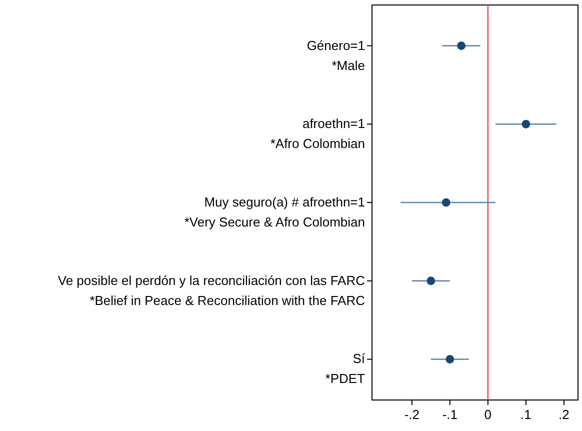 The image size is (582, 431). I want to click on y-tick-label: Sí *PDET, so click(345, 368).